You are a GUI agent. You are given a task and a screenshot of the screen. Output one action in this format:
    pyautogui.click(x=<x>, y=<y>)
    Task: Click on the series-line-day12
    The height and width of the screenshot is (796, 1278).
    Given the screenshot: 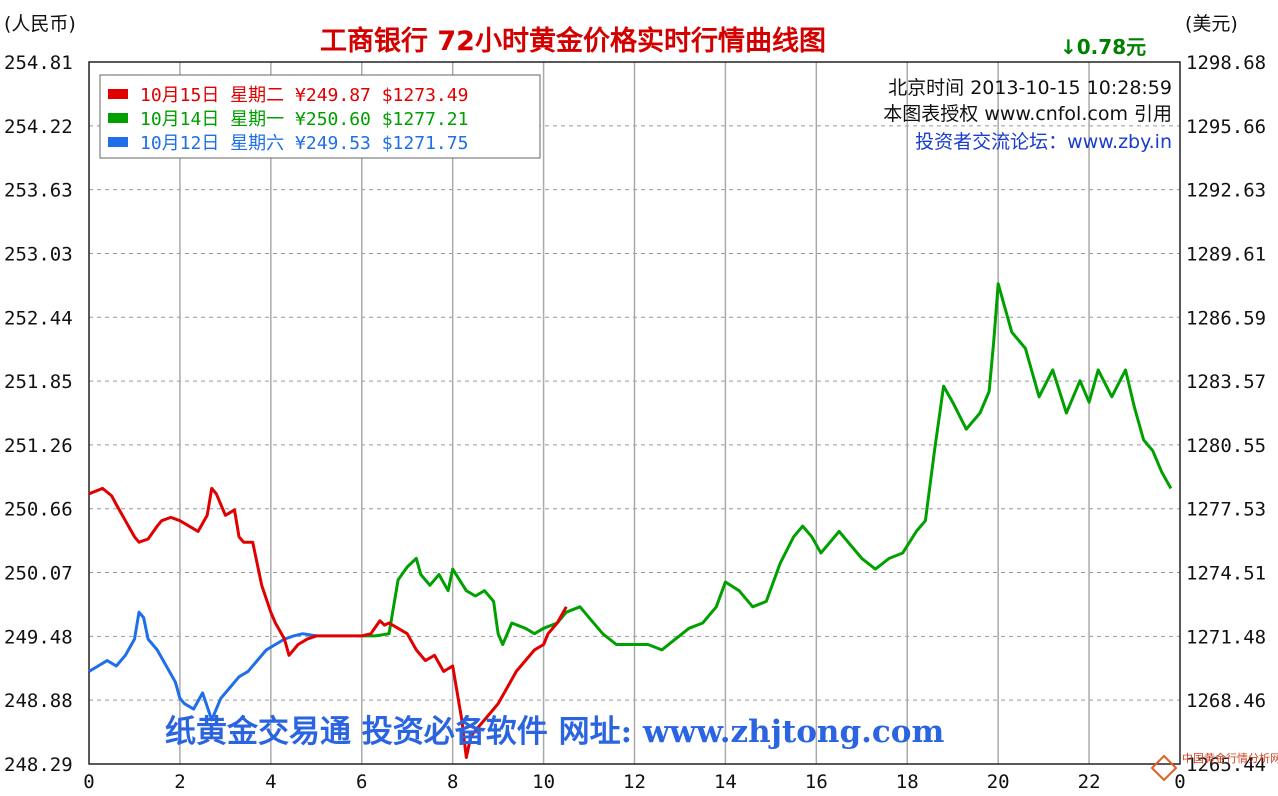 What is the action you would take?
    pyautogui.click(x=202, y=666)
    